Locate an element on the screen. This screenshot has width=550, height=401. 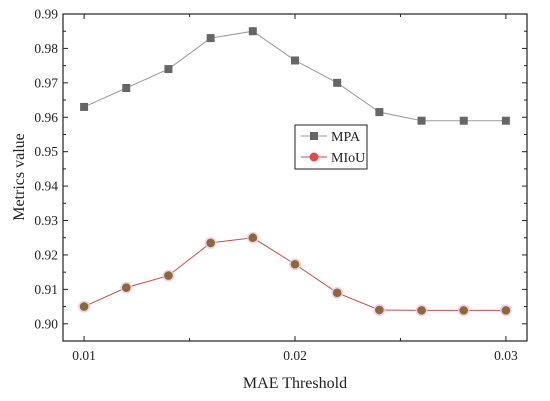
y-axis-label: Metrics value is located at coordinates (19, 177).